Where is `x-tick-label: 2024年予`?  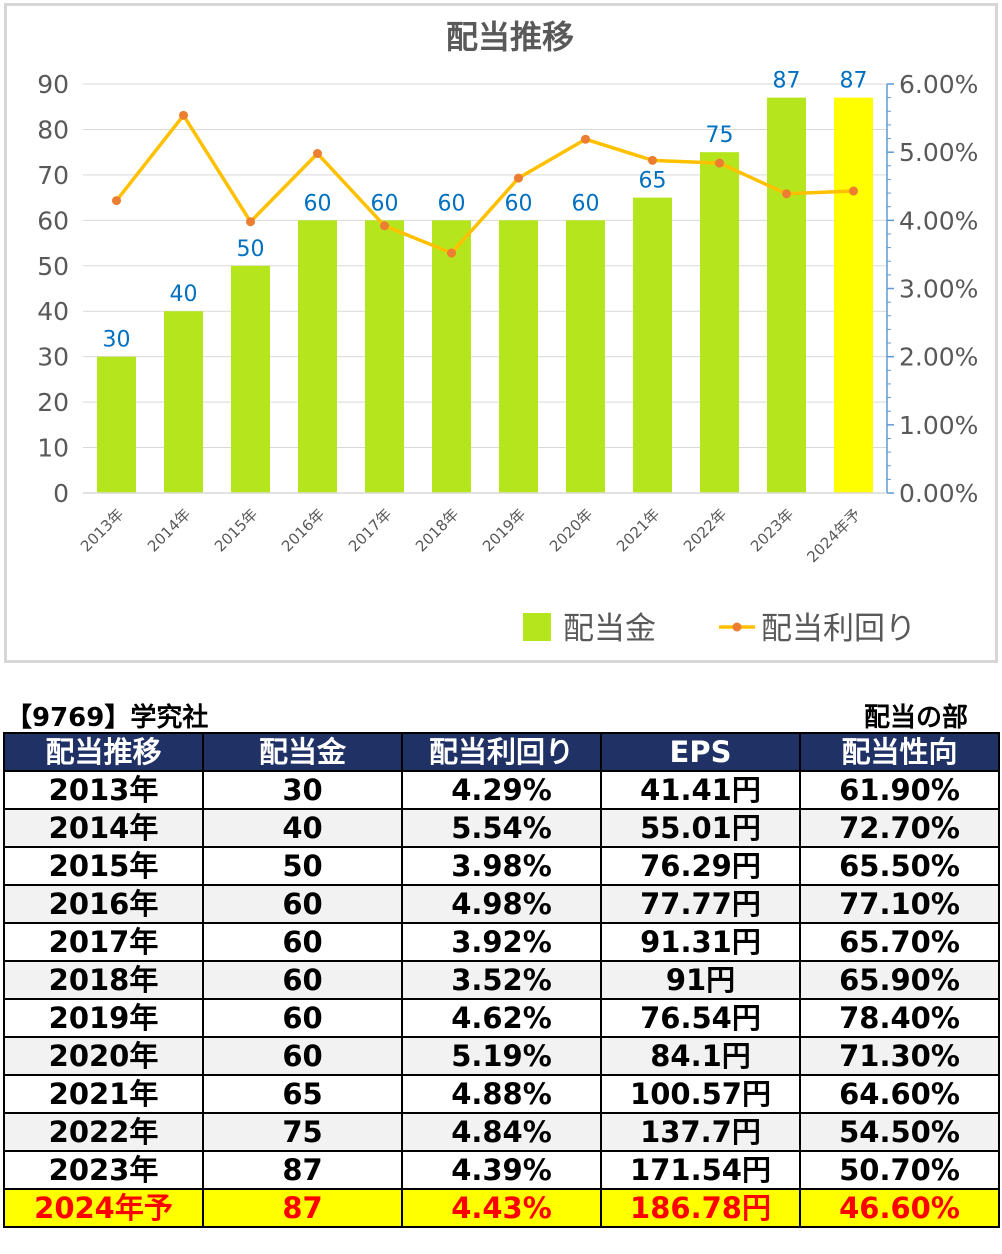 x-tick-label: 2024年予 is located at coordinates (833, 535).